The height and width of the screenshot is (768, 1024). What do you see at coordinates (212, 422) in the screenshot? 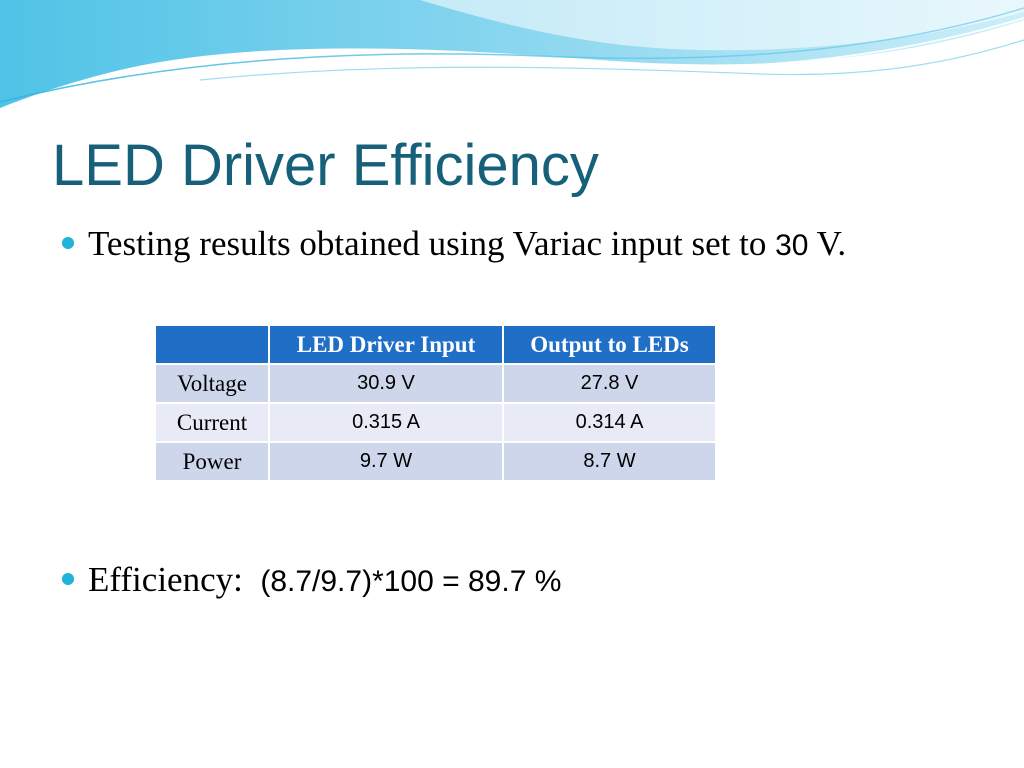
I see `row-label-current: Current` at bounding box center [212, 422].